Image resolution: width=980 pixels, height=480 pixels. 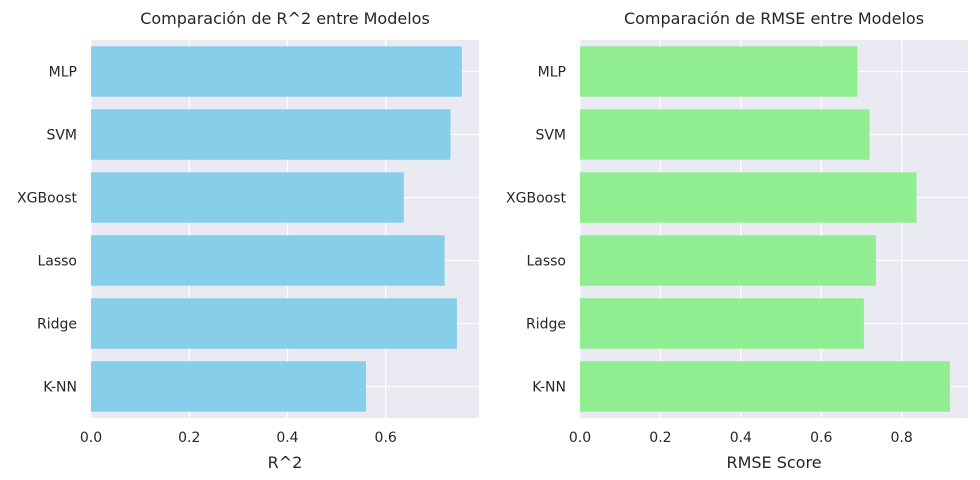 What do you see at coordinates (902, 438) in the screenshot?
I see `x-tick-label: 0.8` at bounding box center [902, 438].